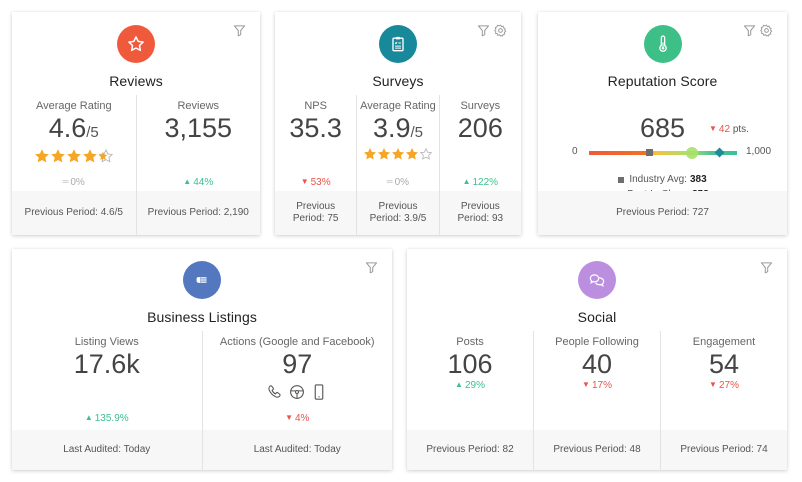  I want to click on mobile-icon, so click(319, 394).